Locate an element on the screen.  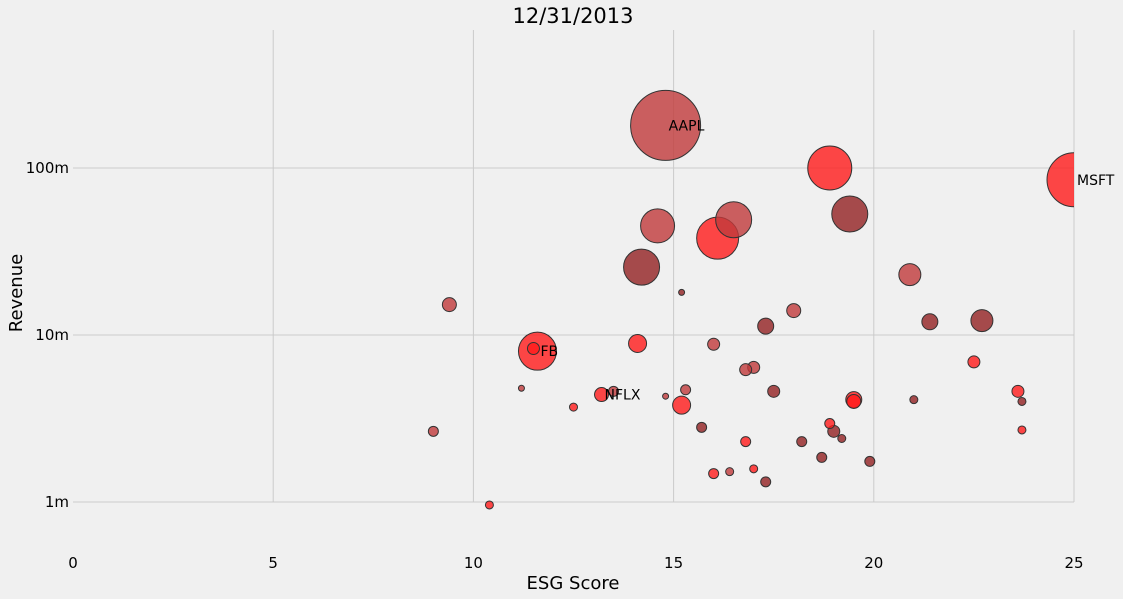
x-tick-label: 0 is located at coordinates (73, 563).